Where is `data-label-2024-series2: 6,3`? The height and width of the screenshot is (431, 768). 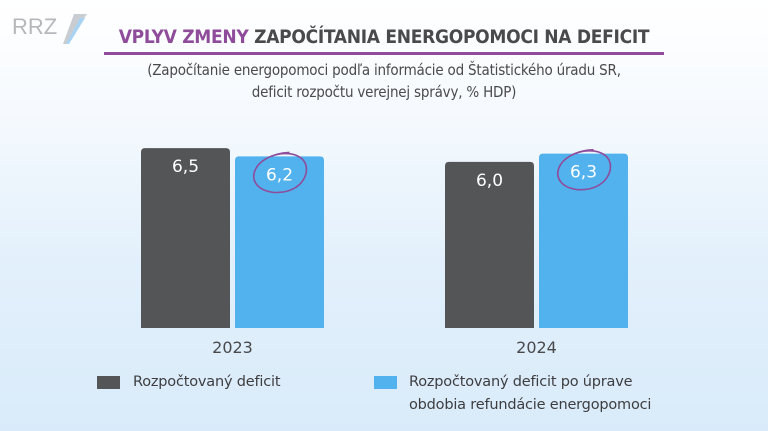
data-label-2024-series2: 6,3 is located at coordinates (583, 173).